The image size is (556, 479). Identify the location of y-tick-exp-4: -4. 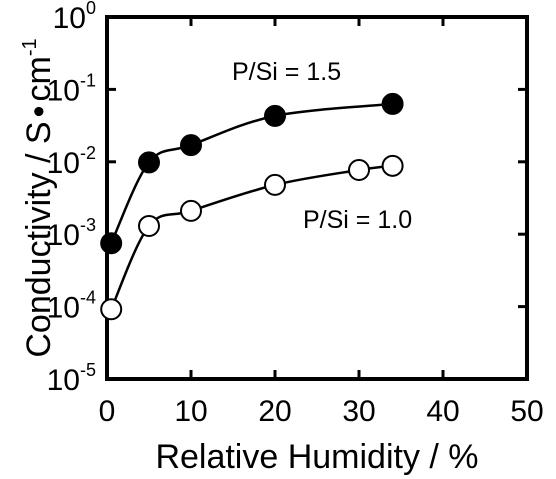
(88, 298).